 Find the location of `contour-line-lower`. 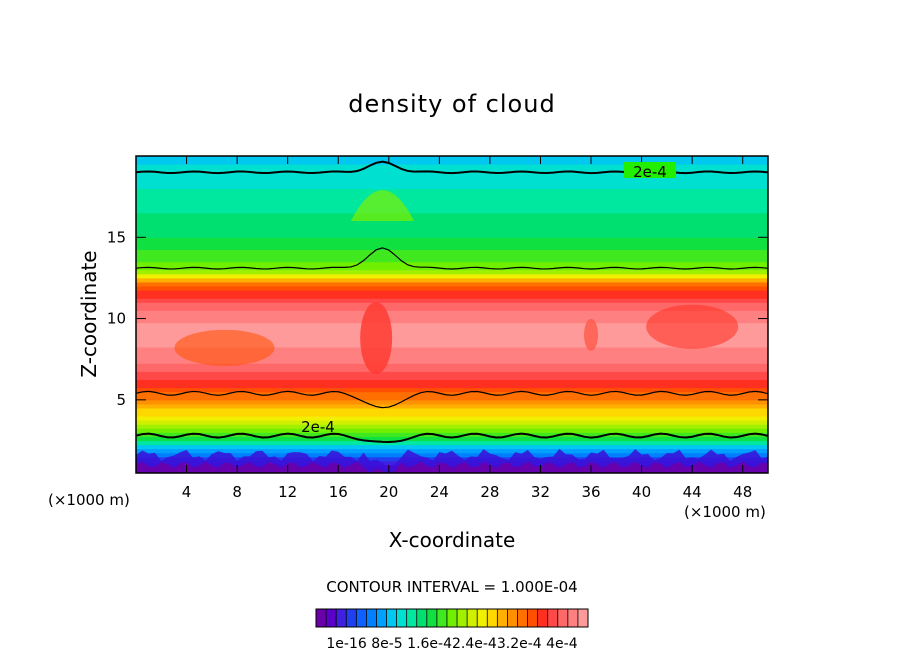

contour-line-lower is located at coordinates (452, 437).